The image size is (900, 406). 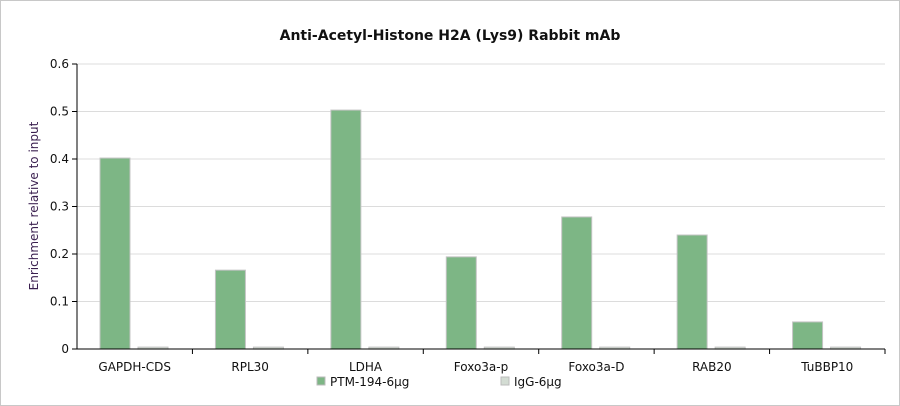 I want to click on legend-label: PTM-194-6μg, so click(x=369, y=382).